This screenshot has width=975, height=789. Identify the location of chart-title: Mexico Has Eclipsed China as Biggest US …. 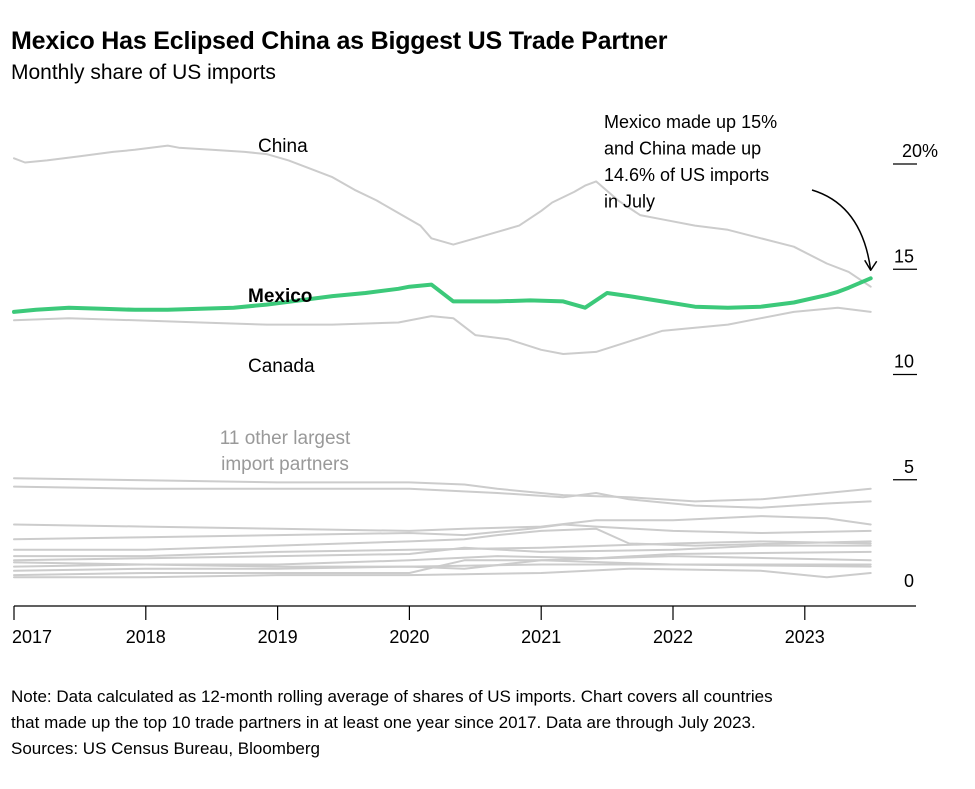
(339, 41).